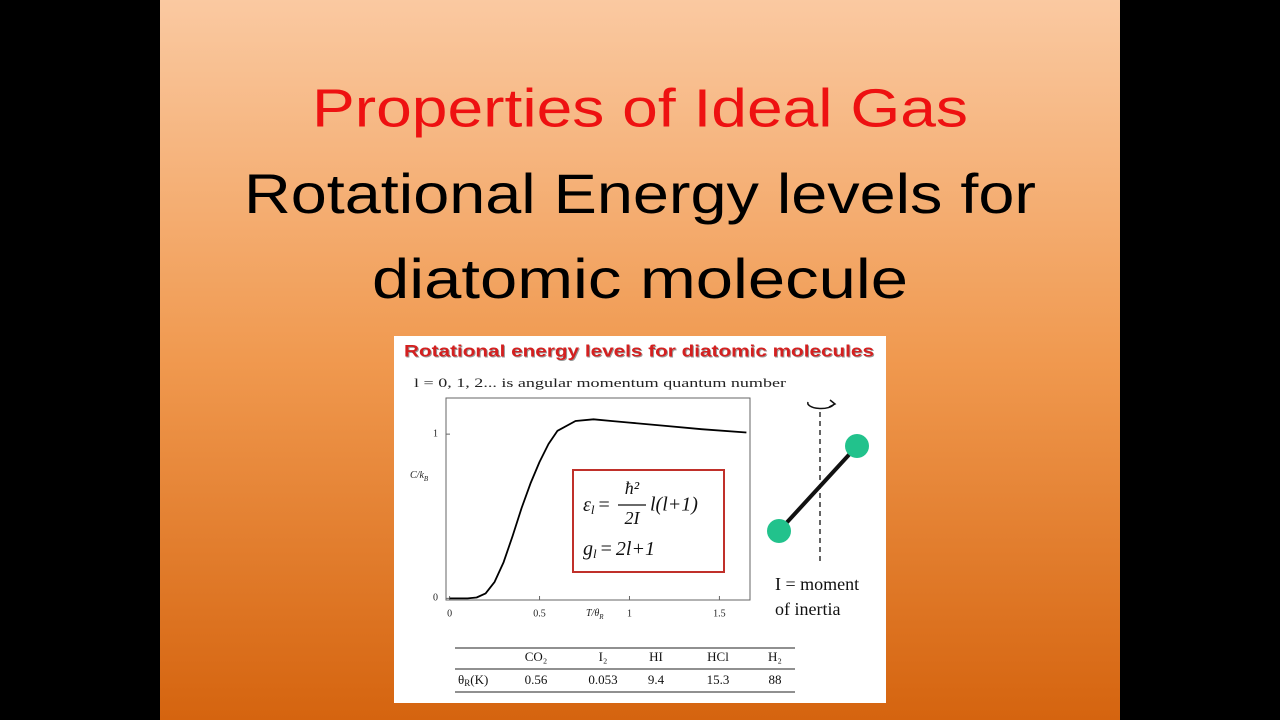  I want to click on table-row-label: θR(K), so click(473, 680).